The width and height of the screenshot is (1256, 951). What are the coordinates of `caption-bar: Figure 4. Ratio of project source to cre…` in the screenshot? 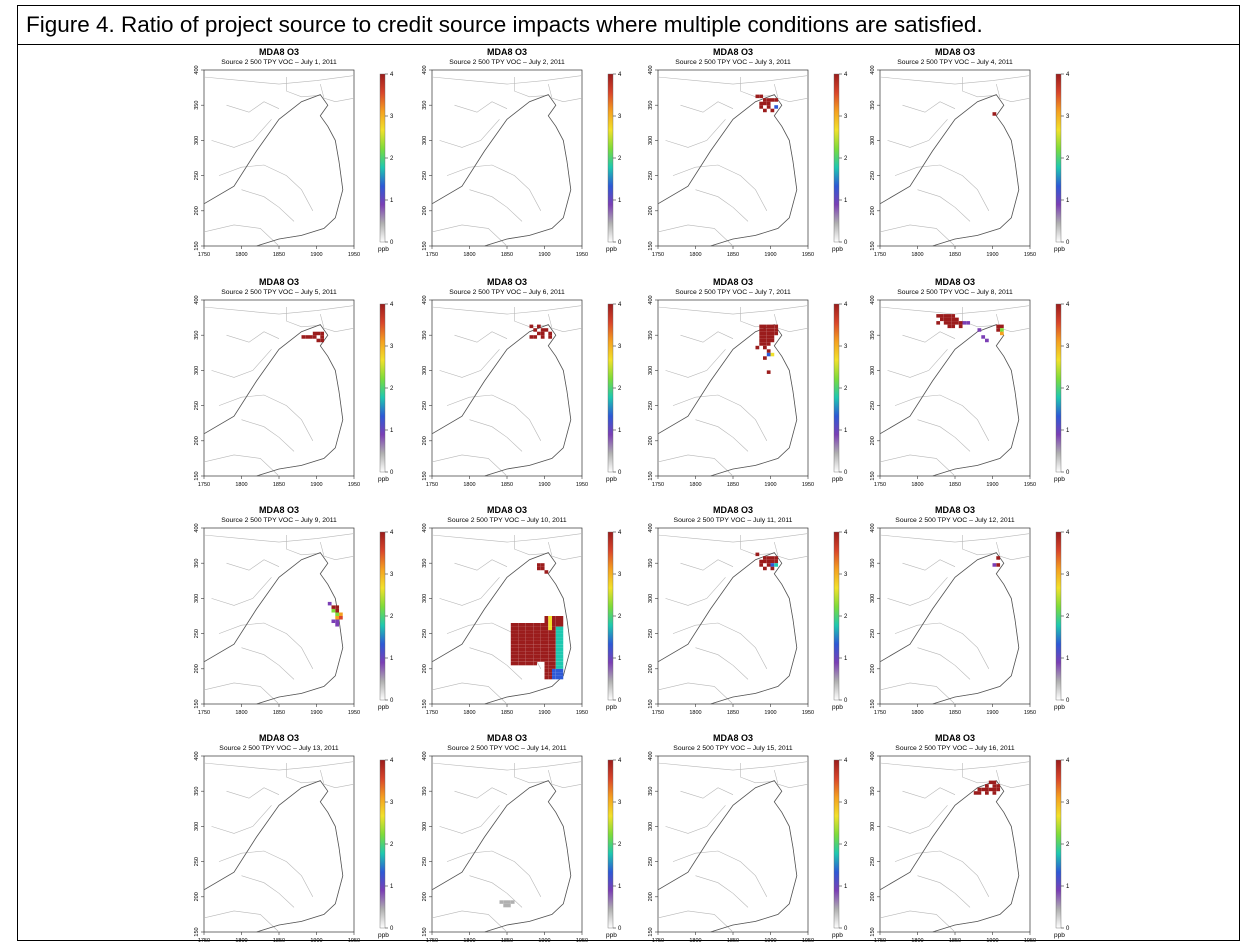 It's located at (628, 25).